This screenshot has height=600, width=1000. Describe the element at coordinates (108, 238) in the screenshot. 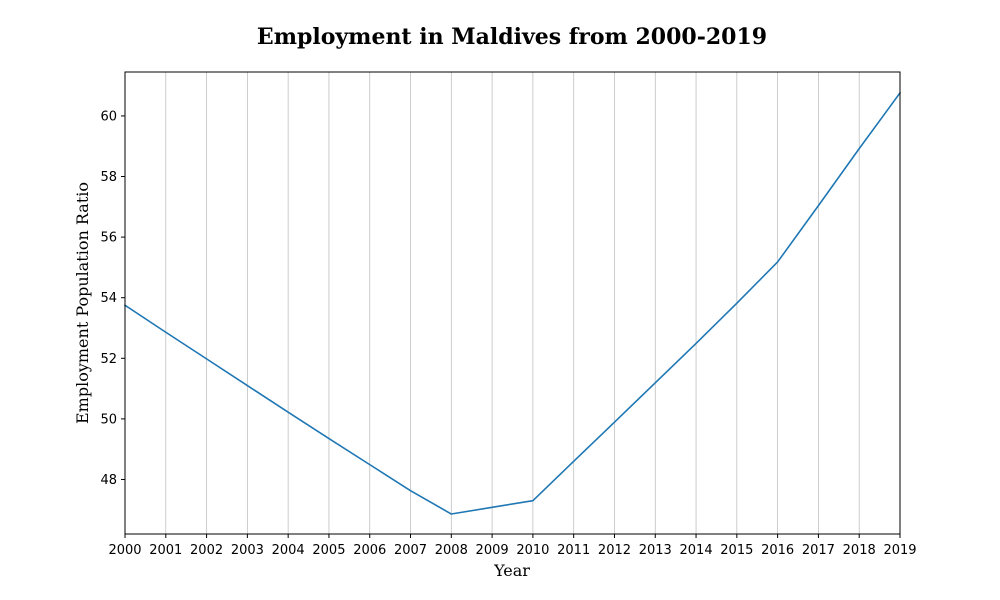

I see `y-tick-label: 56` at that location.